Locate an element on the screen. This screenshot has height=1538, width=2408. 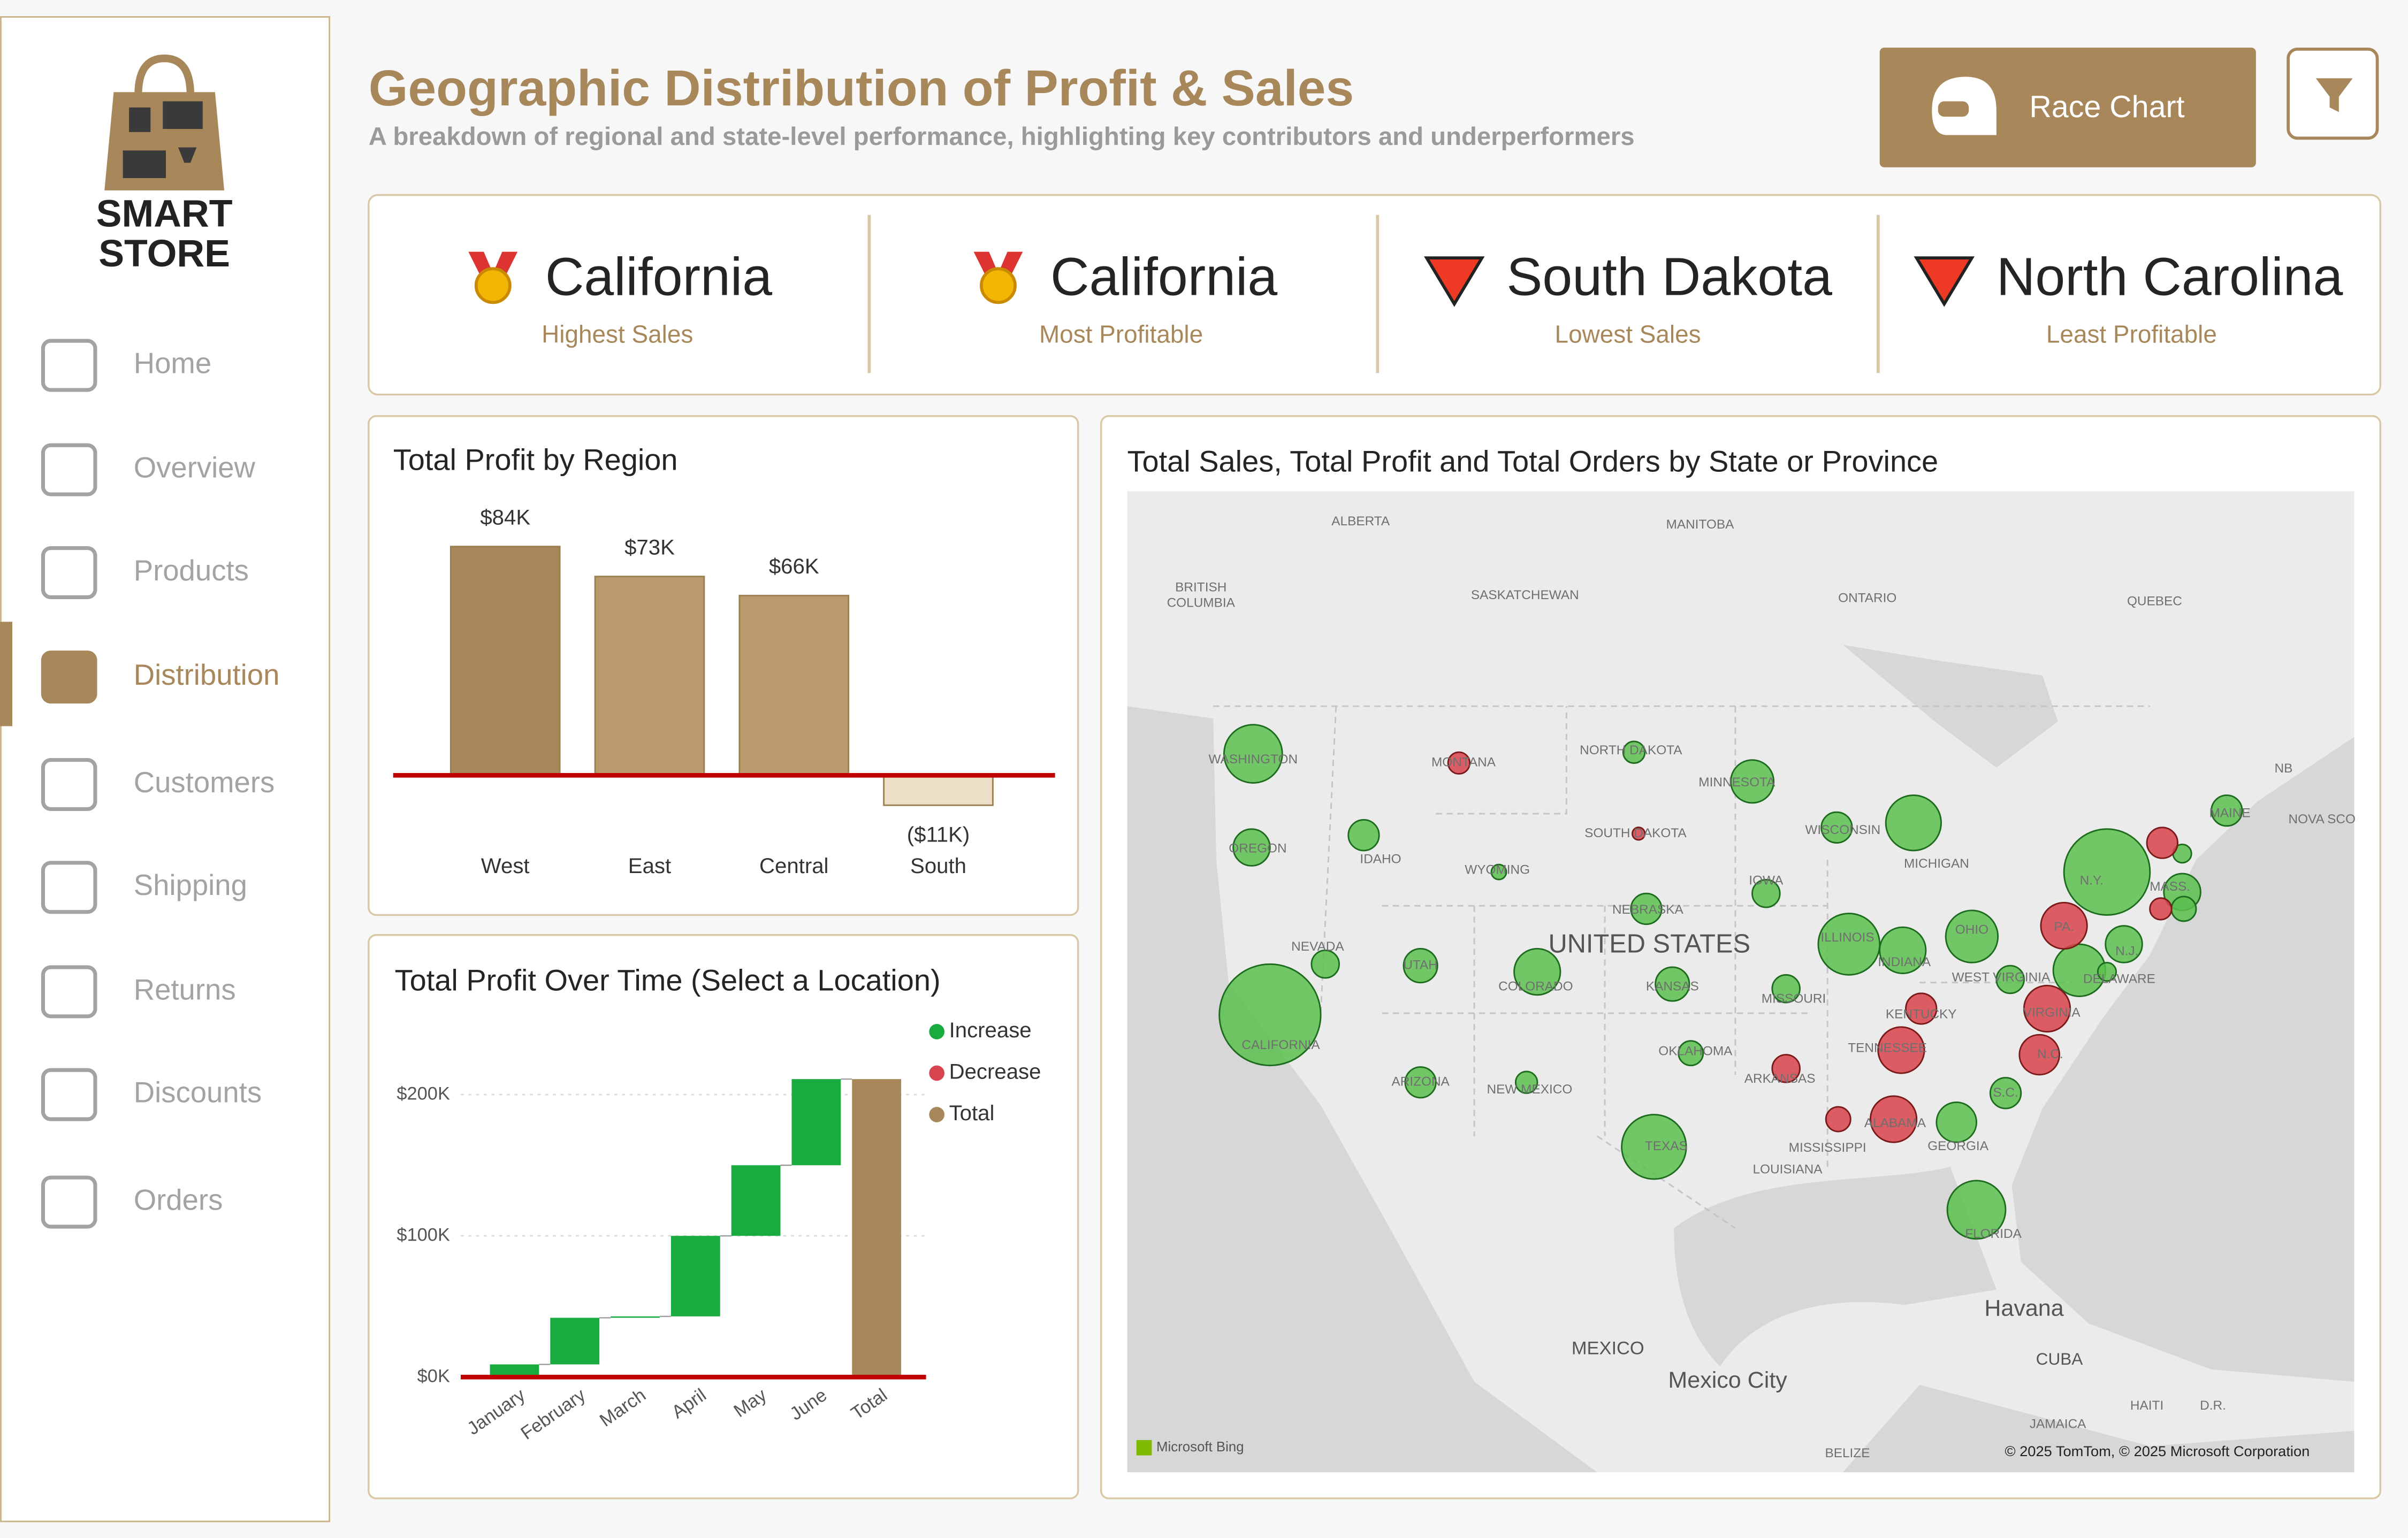
map-label: D.R. is located at coordinates (2213, 1405).